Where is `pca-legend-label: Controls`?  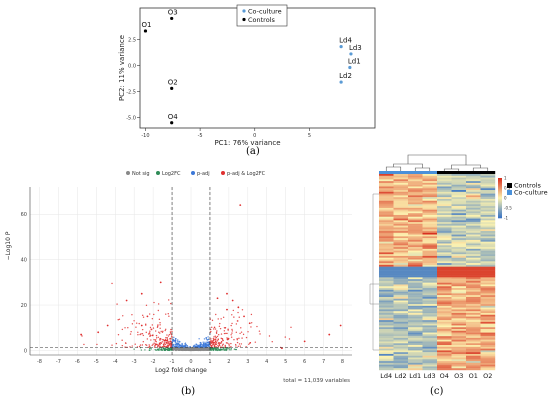 pca-legend-label: Controls is located at coordinates (261, 20).